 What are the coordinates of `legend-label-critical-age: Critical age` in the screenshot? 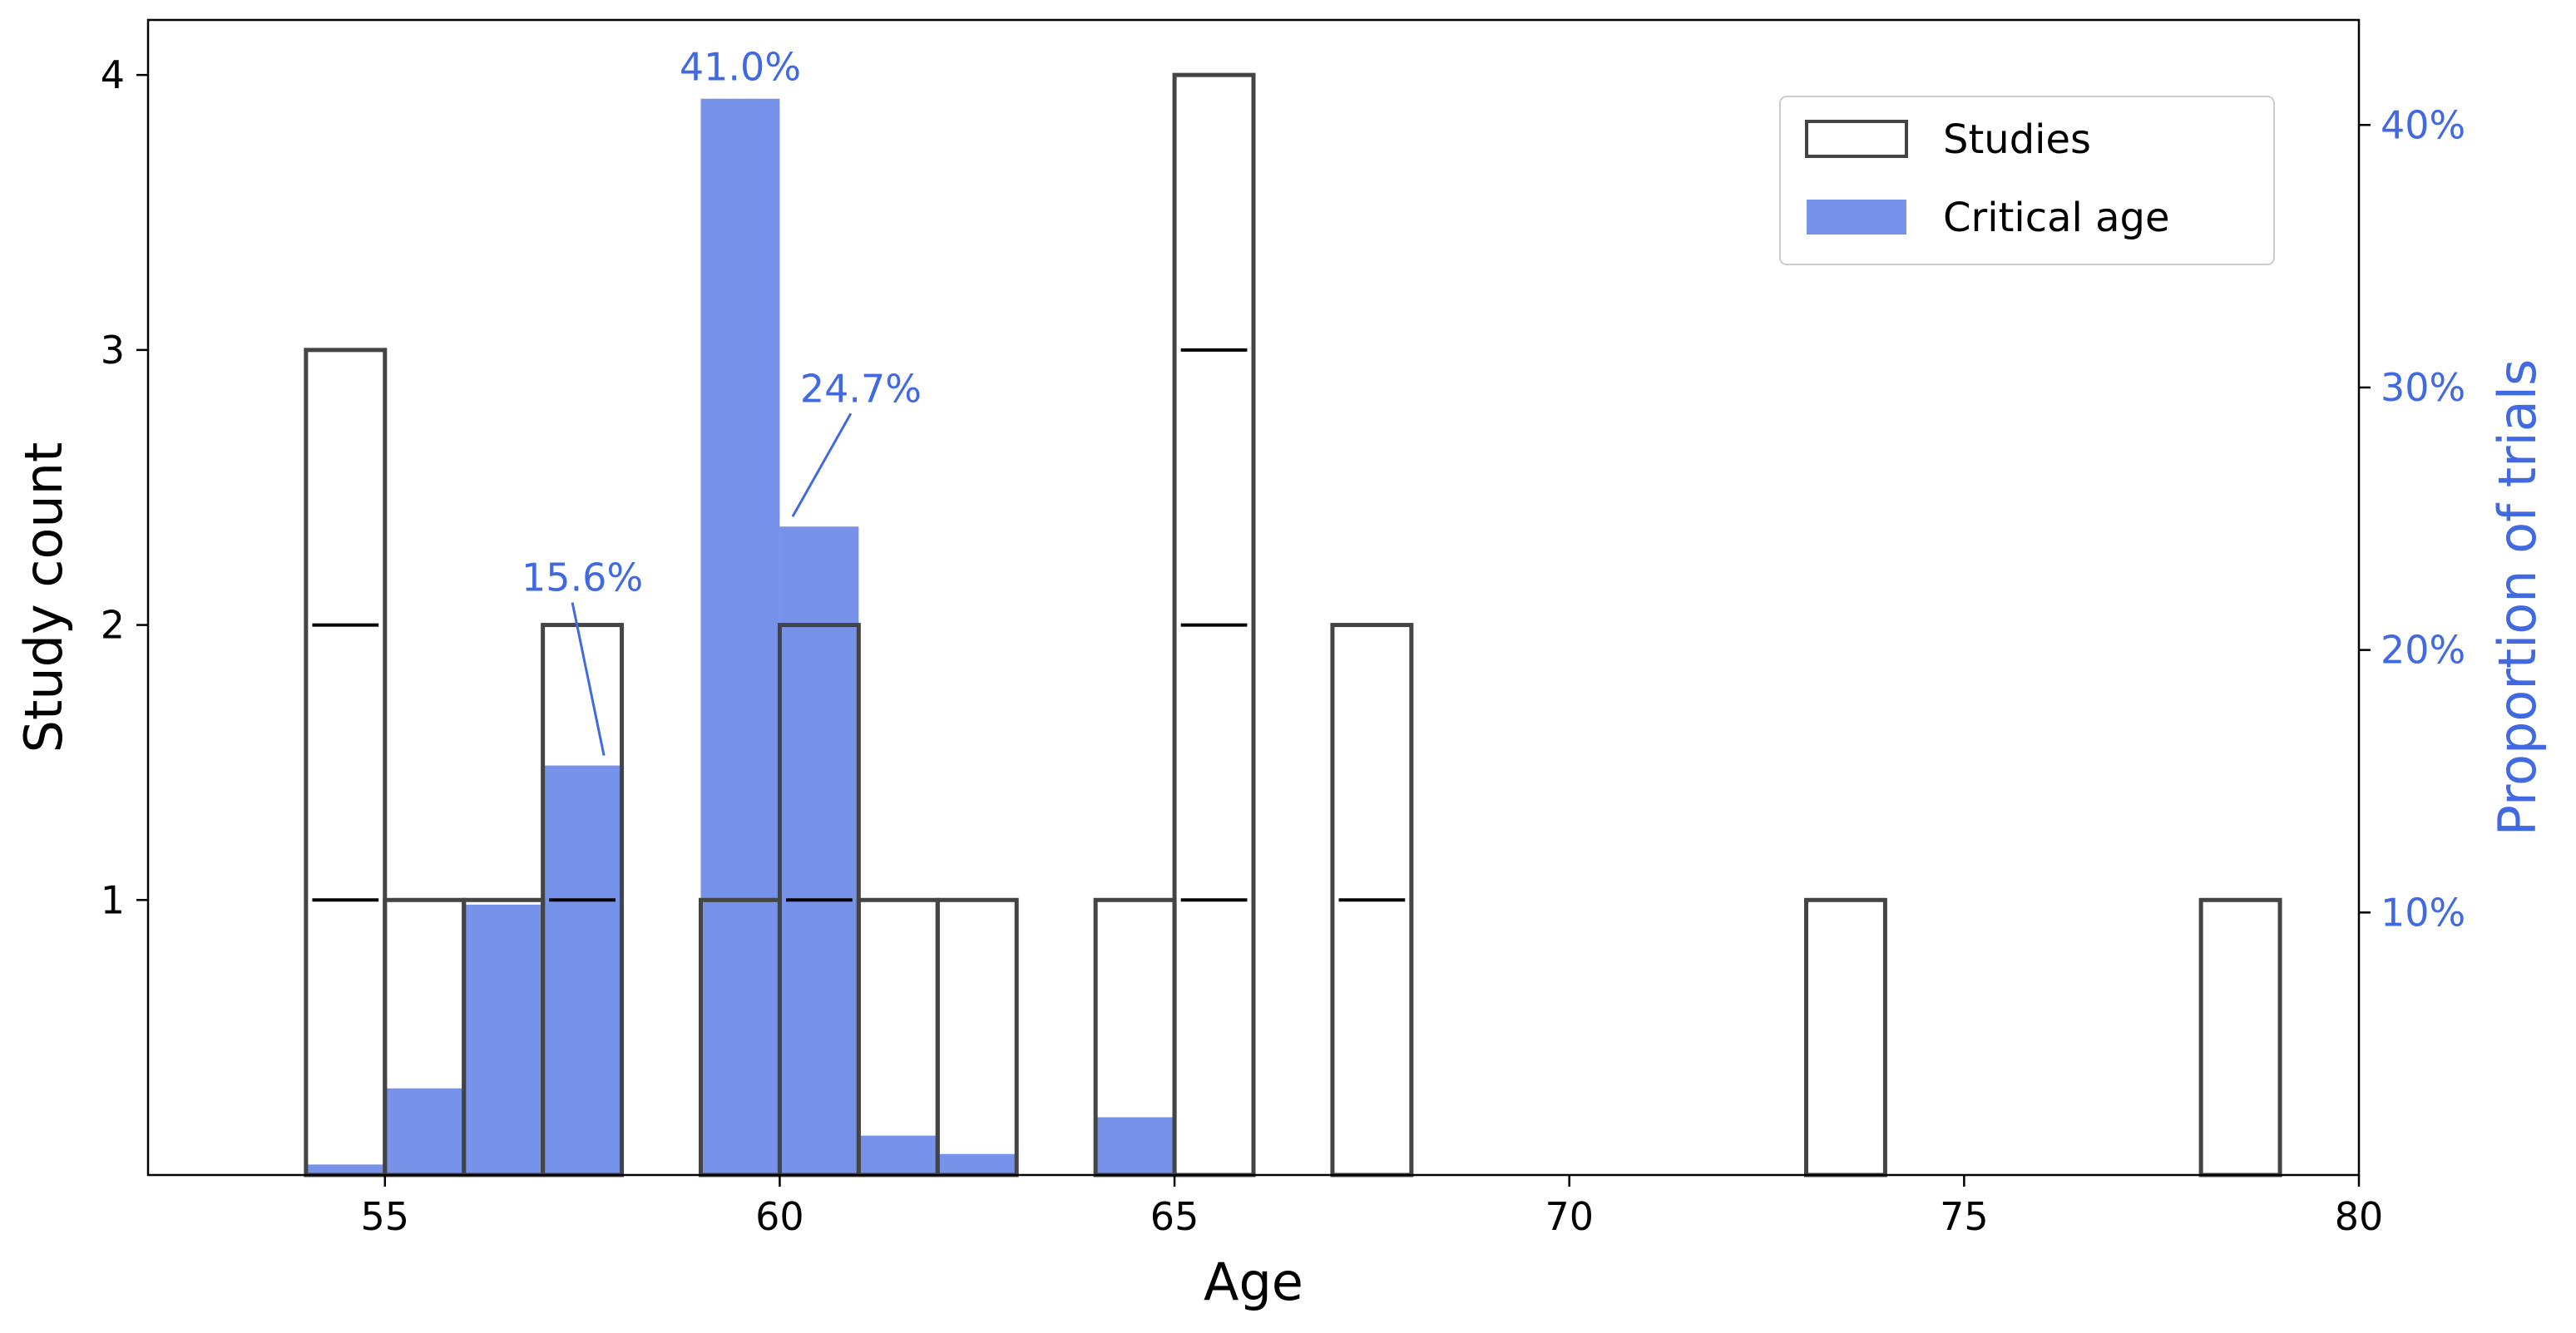 It's located at (2056, 218).